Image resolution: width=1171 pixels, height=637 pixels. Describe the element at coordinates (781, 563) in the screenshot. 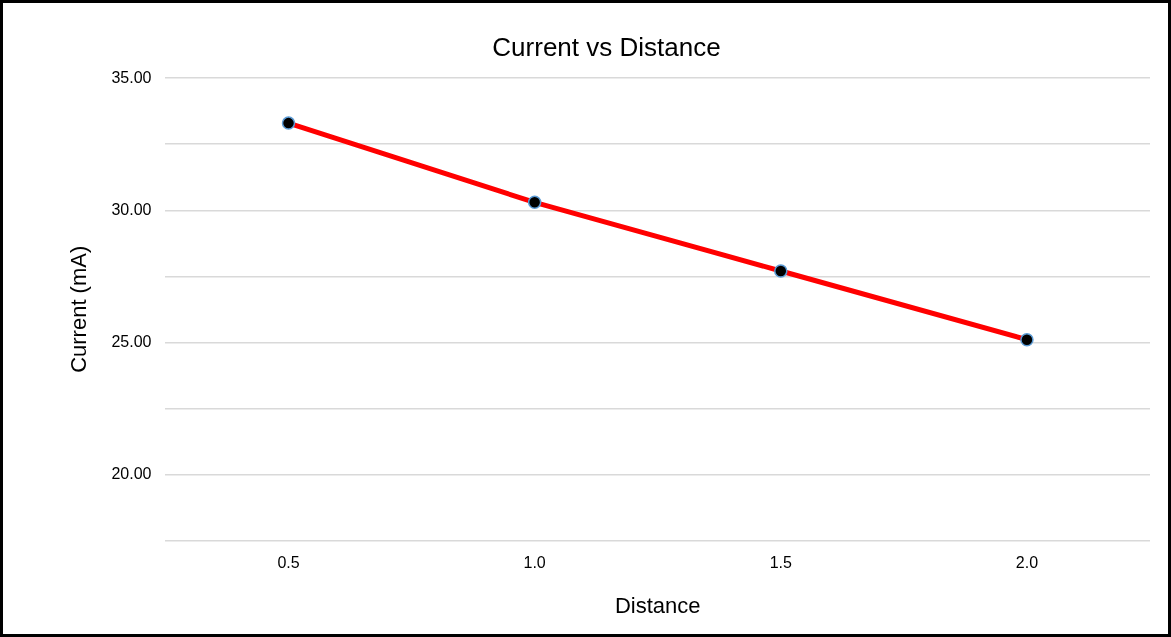

I see `x-tick-label: 1.5` at that location.